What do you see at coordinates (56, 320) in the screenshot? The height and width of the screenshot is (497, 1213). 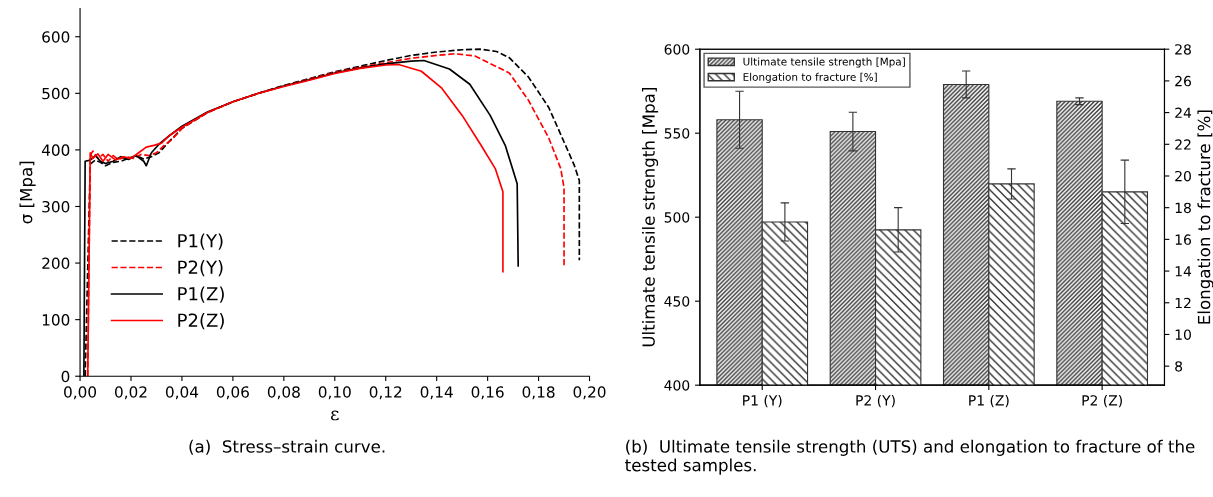 I see `y-tick-label: 100` at bounding box center [56, 320].